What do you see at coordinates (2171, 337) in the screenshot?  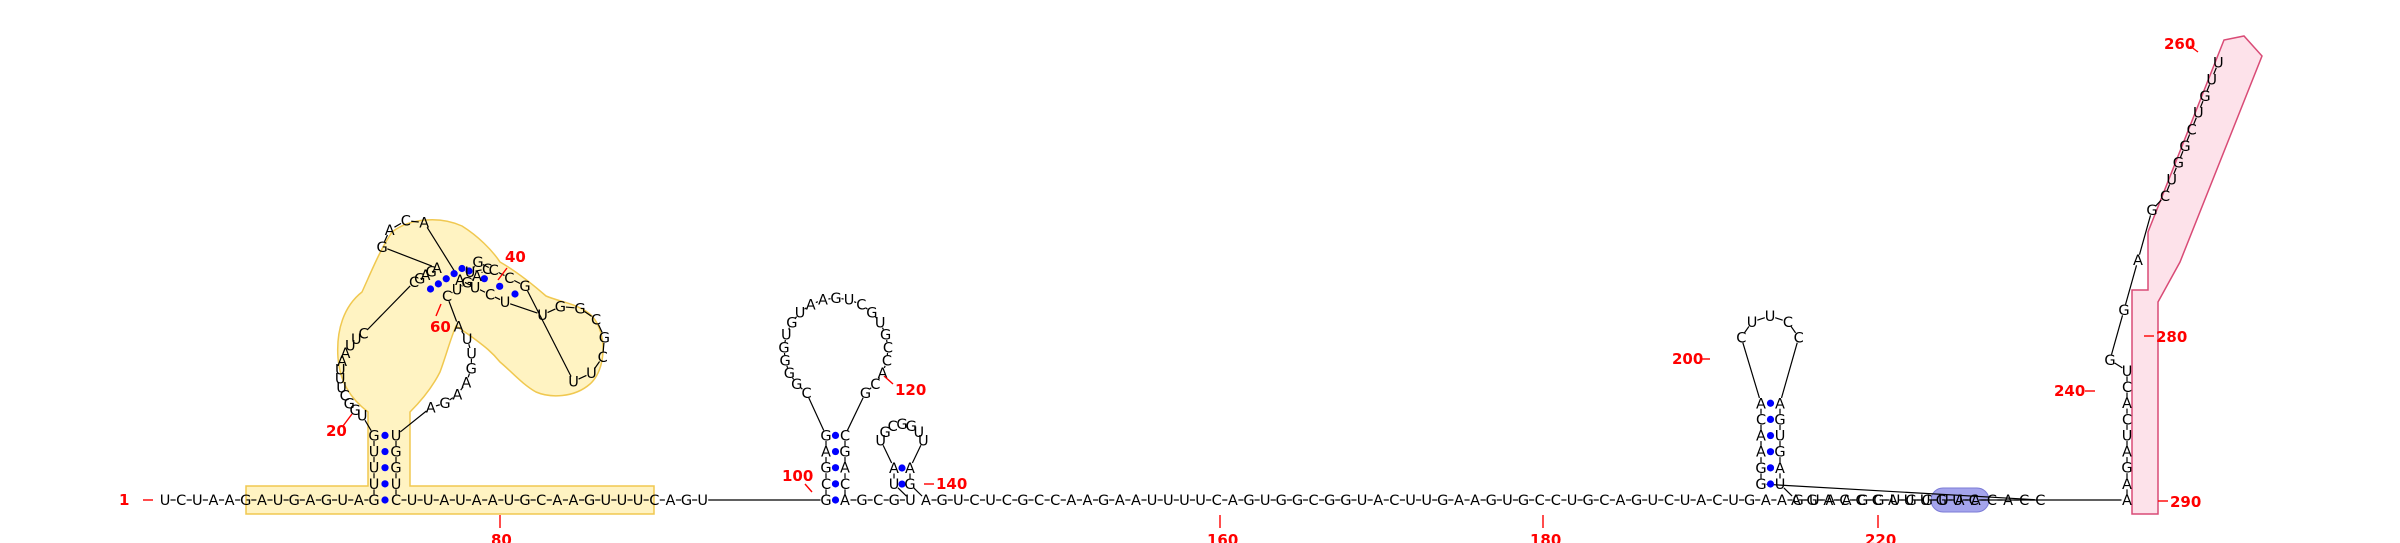 I see `label-pos-280: 280` at bounding box center [2171, 337].